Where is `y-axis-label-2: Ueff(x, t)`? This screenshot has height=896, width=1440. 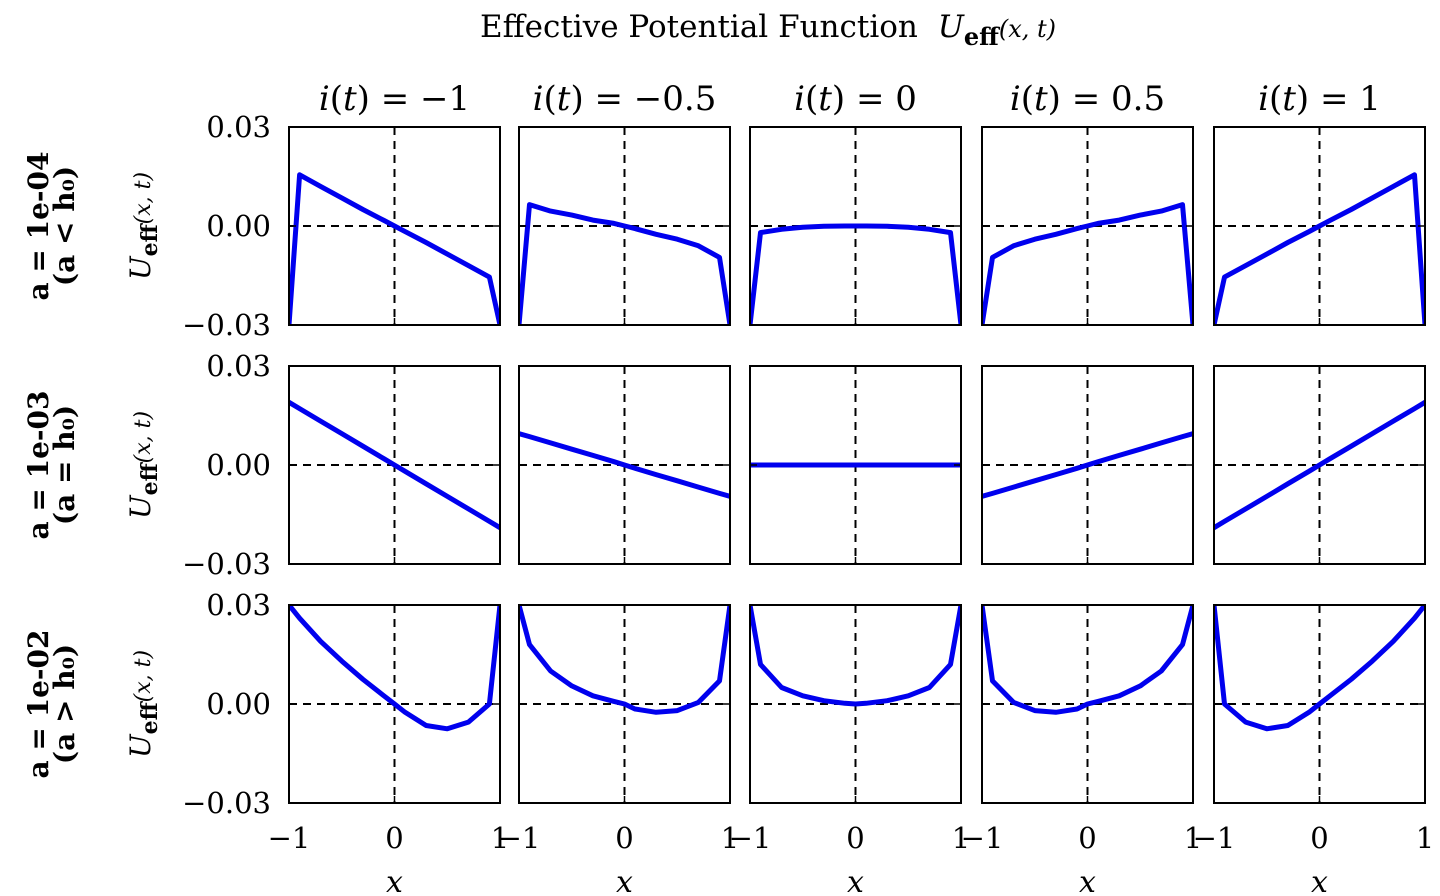
y-axis-label-2: Ueff(x, t) is located at coordinates (143, 704).